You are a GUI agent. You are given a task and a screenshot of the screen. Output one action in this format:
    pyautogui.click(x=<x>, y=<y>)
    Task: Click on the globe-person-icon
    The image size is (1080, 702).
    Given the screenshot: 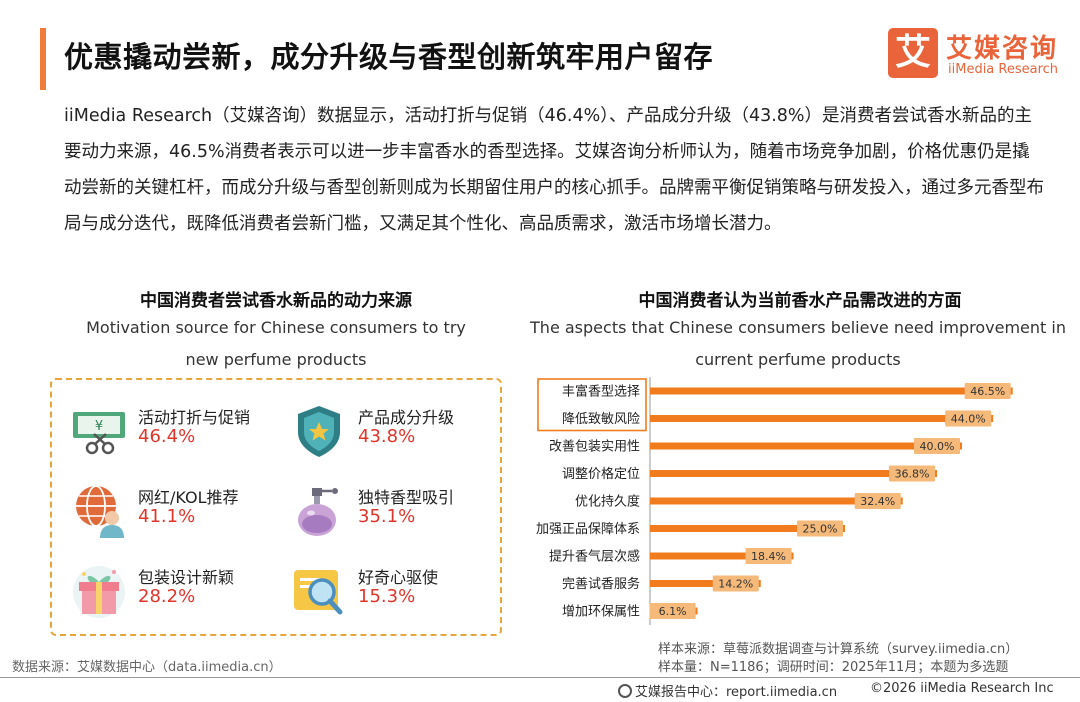 What is the action you would take?
    pyautogui.click(x=100, y=511)
    